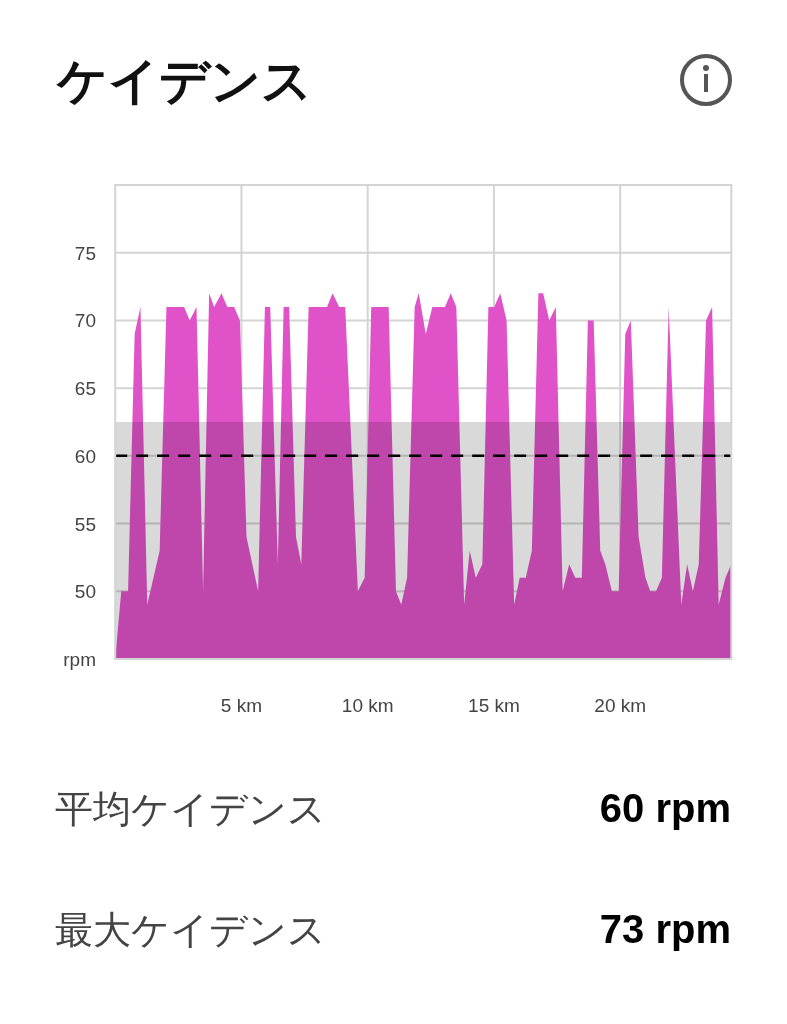  Describe the element at coordinates (665, 929) in the screenshot. I see `annotation: 73 rpm` at that location.